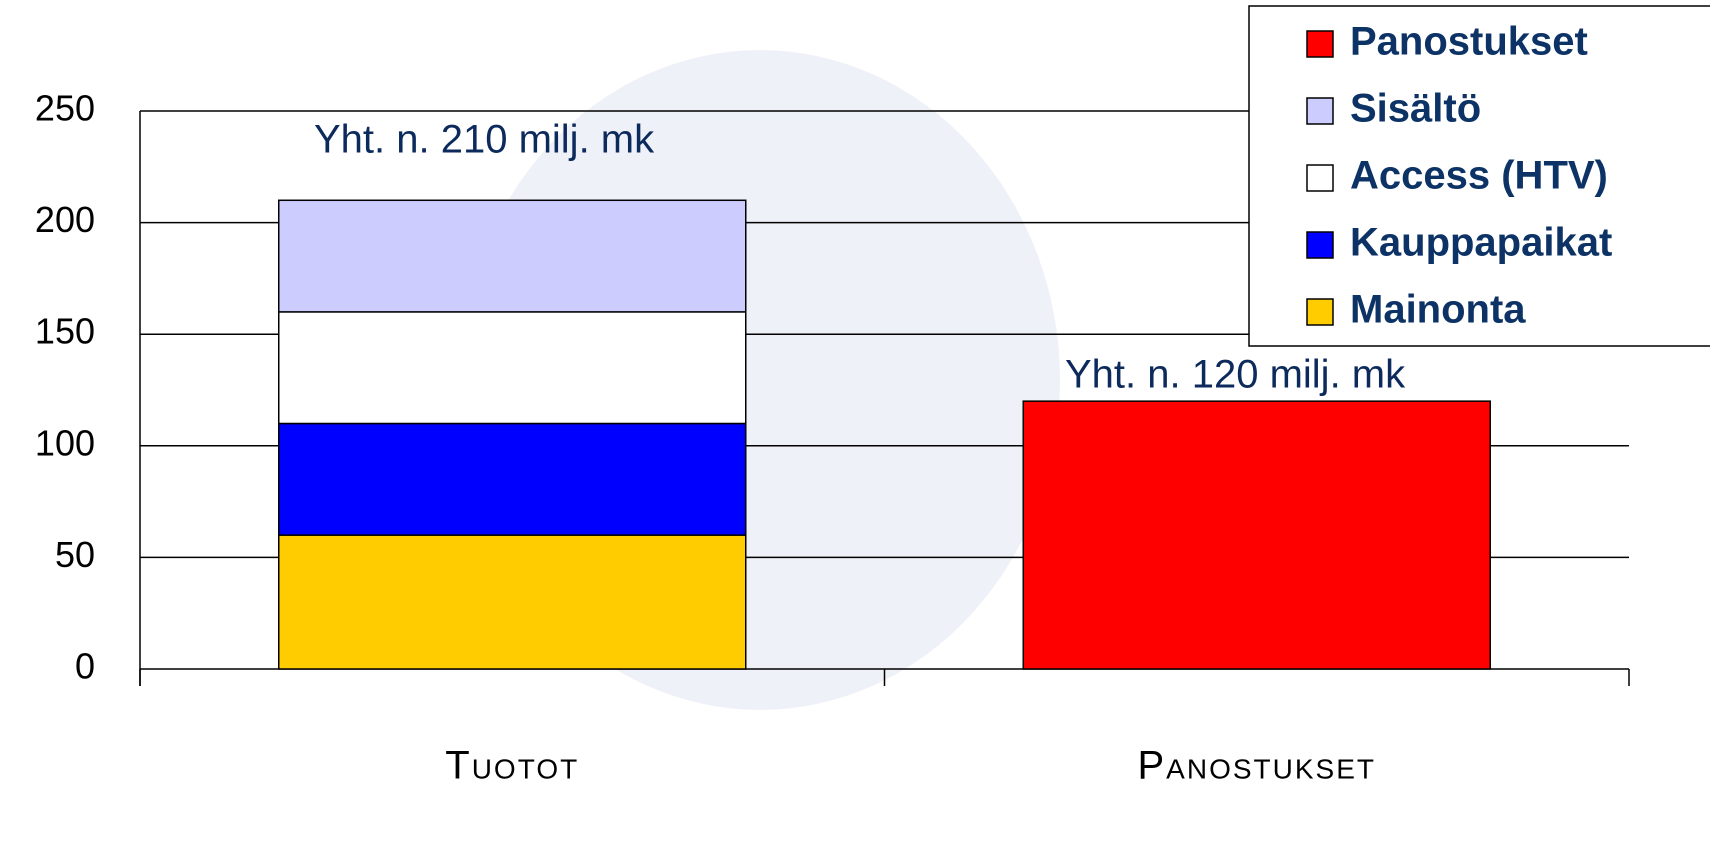 This screenshot has width=1710, height=855. Describe the element at coordinates (1415, 109) in the screenshot. I see `legend-label: Sisältö` at that location.